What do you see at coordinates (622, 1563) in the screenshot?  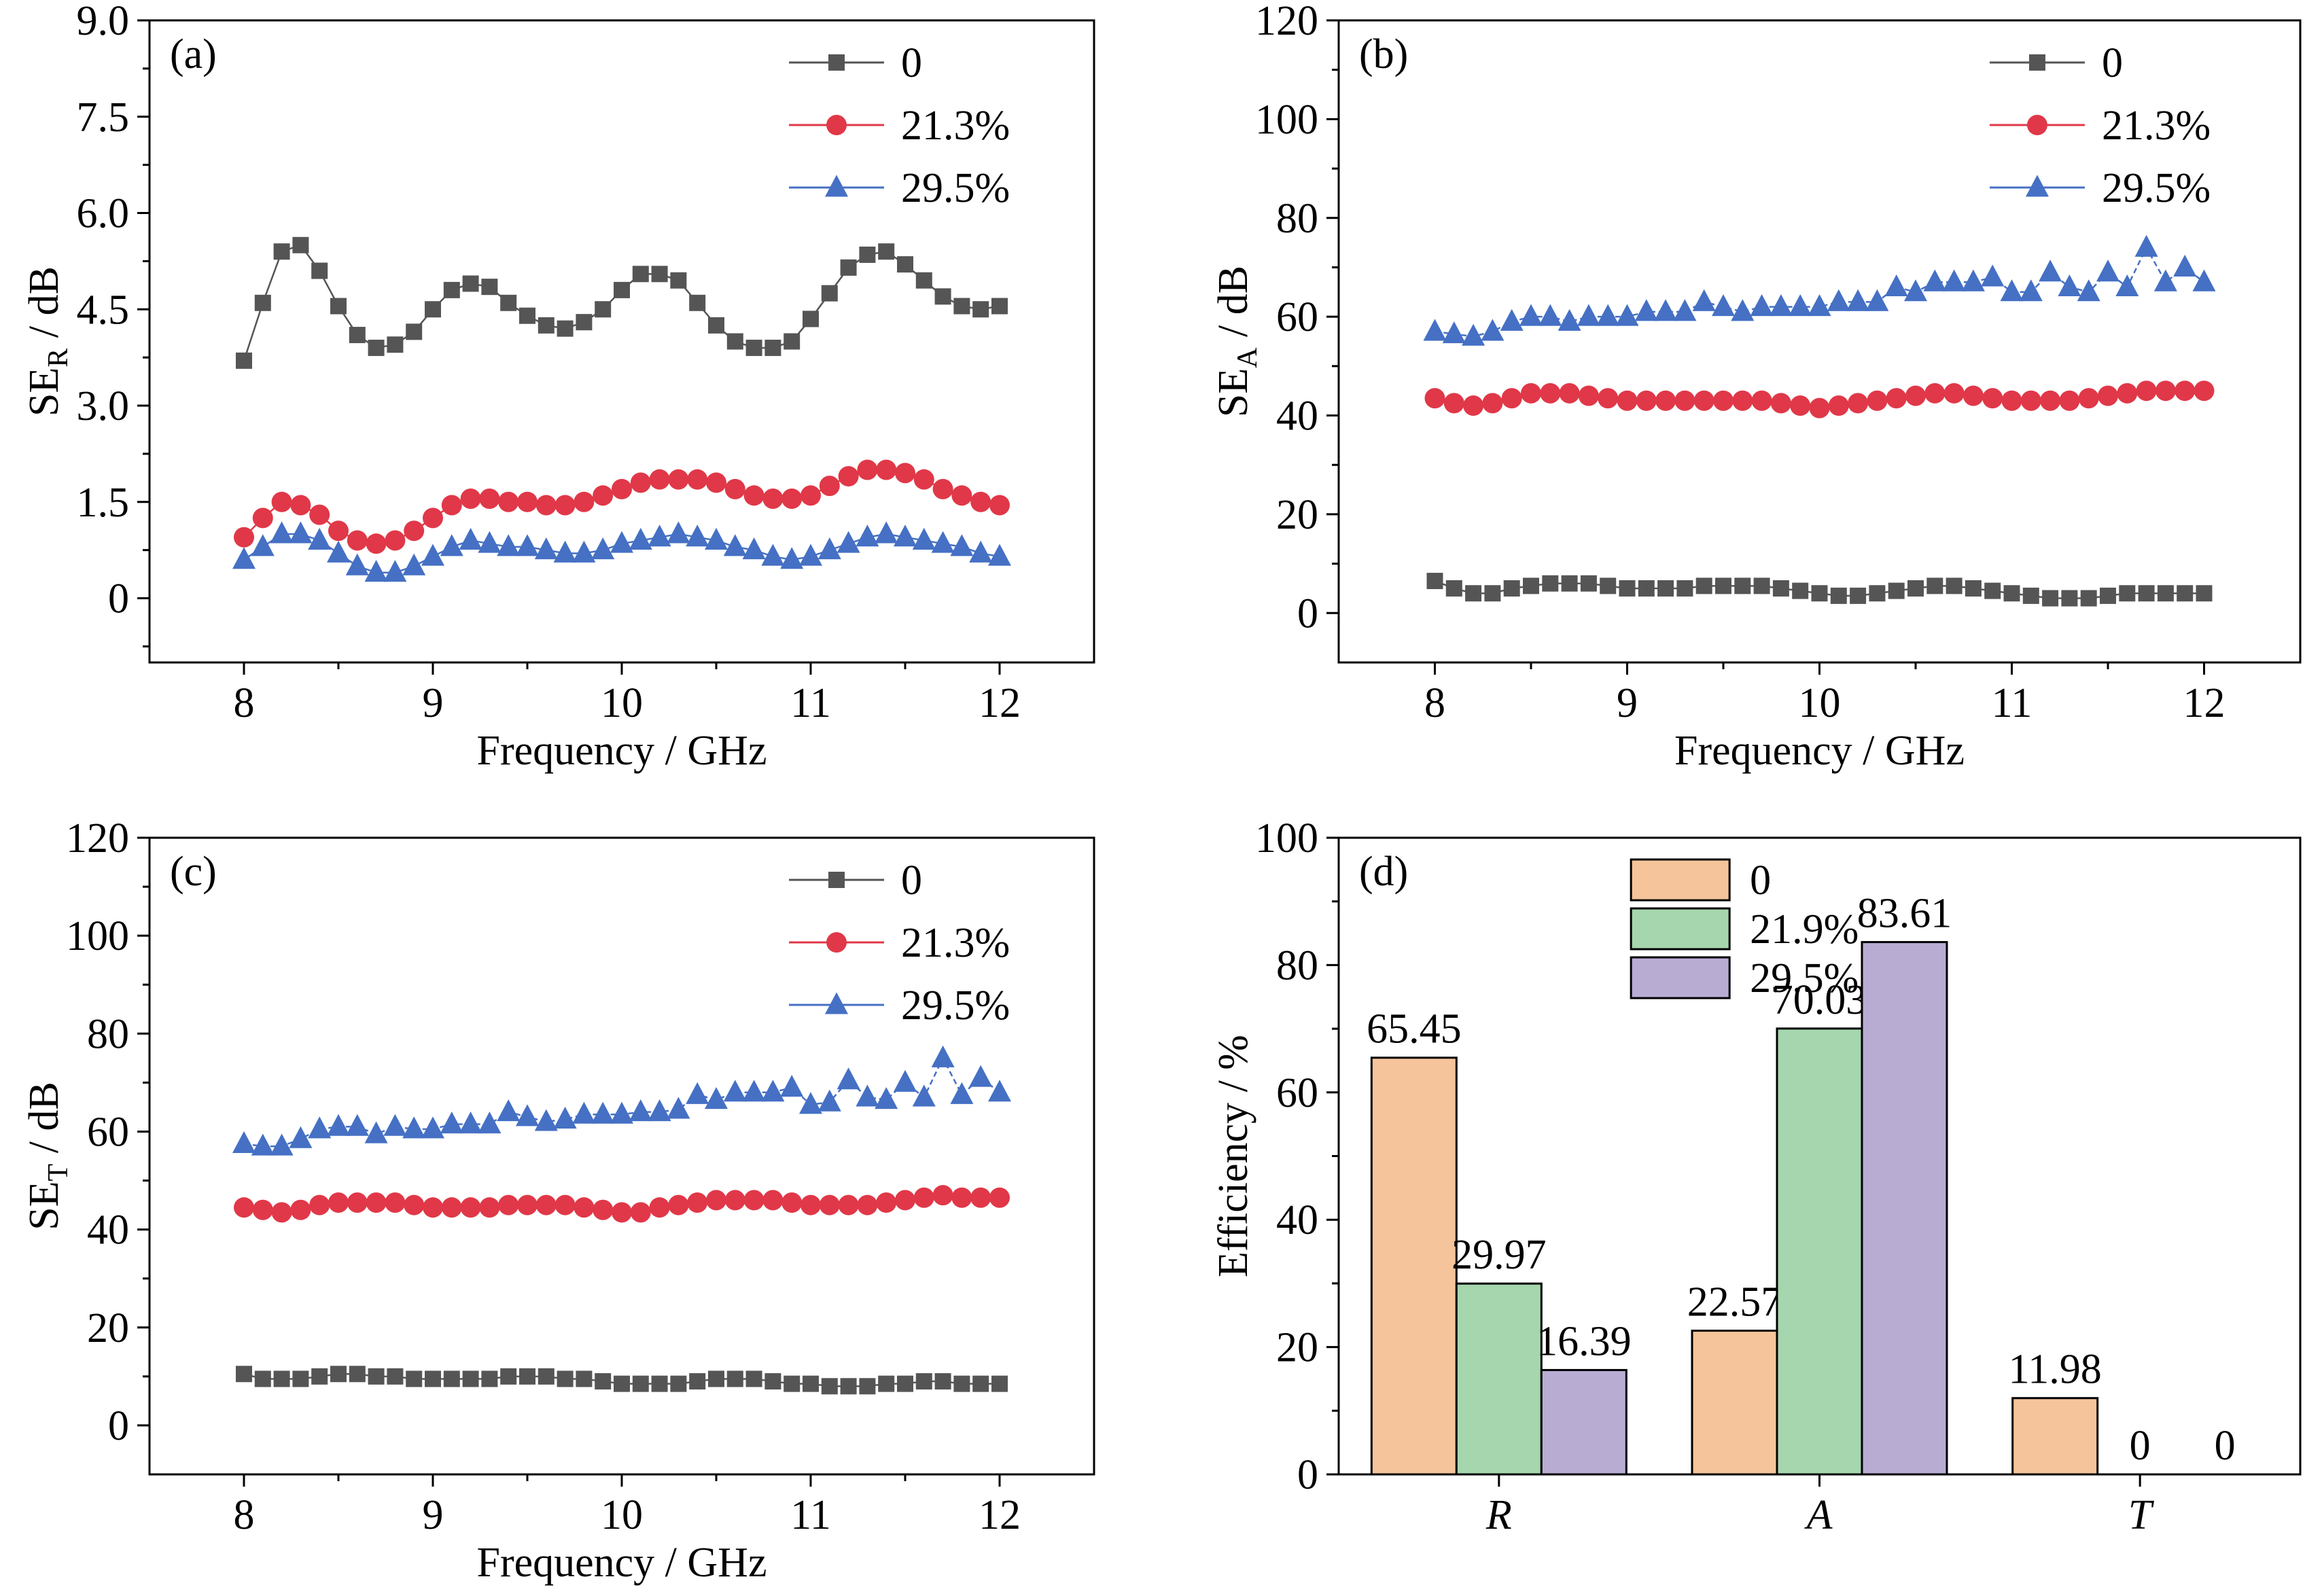 I see `x-axis-title: Frequency / GHz` at bounding box center [622, 1563].